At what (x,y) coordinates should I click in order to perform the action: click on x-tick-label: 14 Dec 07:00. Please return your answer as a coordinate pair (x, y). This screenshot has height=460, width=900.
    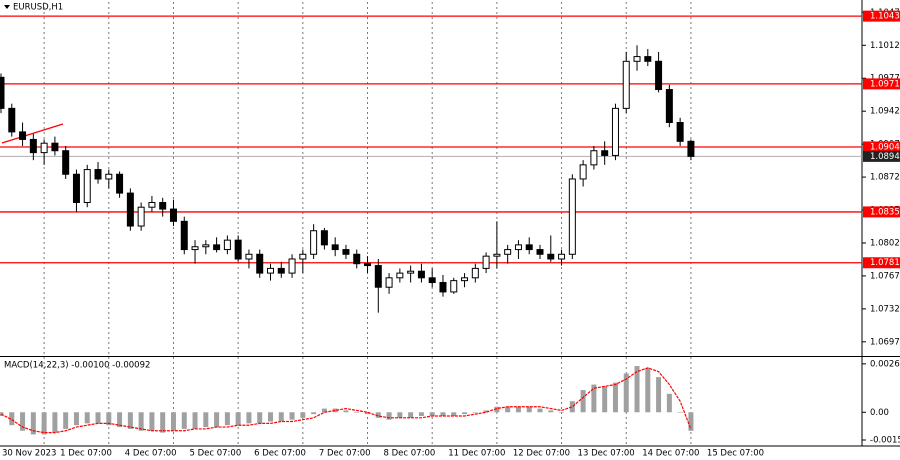
    Looking at the image, I should click on (670, 454).